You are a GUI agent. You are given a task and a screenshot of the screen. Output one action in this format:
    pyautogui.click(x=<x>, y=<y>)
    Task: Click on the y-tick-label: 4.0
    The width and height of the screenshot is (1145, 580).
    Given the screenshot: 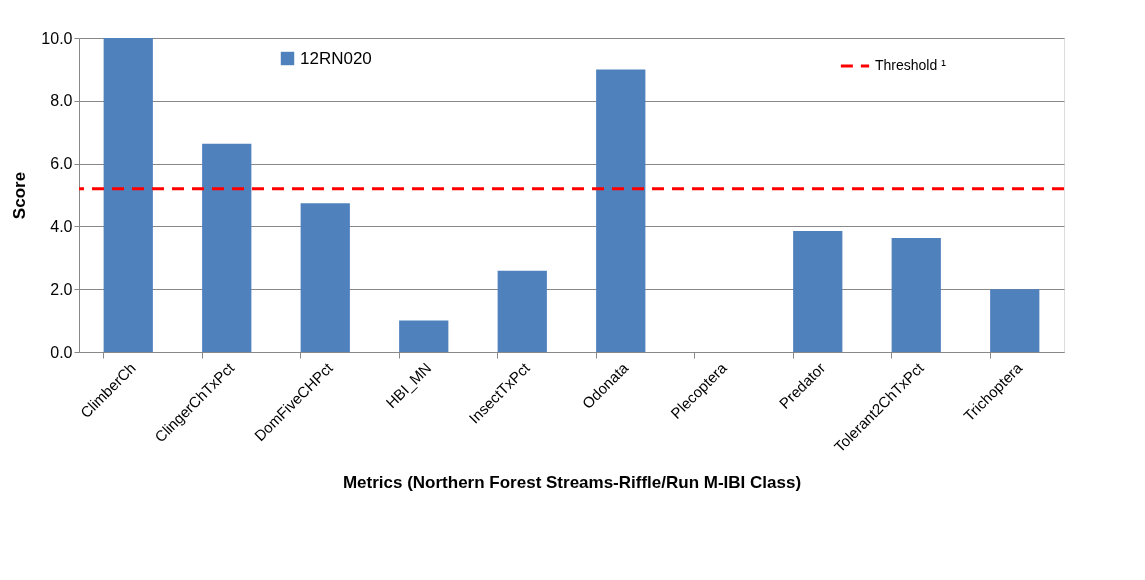 What is the action you would take?
    pyautogui.click(x=61, y=226)
    